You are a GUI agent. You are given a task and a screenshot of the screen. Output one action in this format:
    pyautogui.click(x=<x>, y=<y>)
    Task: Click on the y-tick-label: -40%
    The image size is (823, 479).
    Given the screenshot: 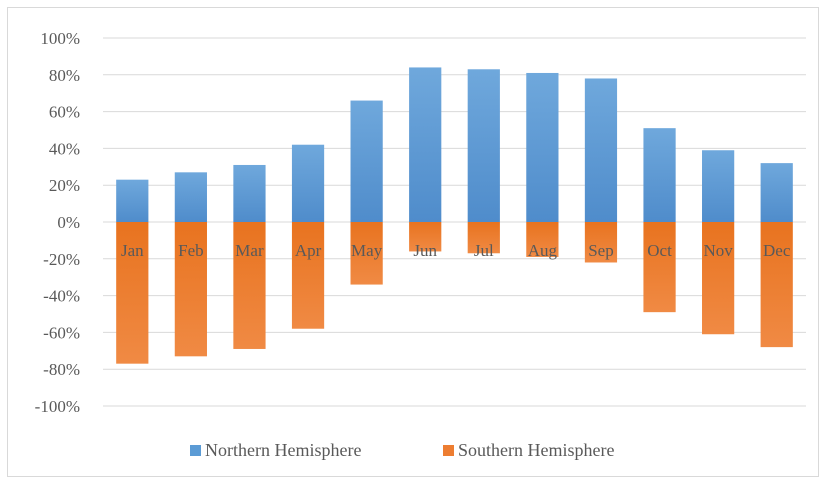 What is the action you would take?
    pyautogui.click(x=61, y=296)
    